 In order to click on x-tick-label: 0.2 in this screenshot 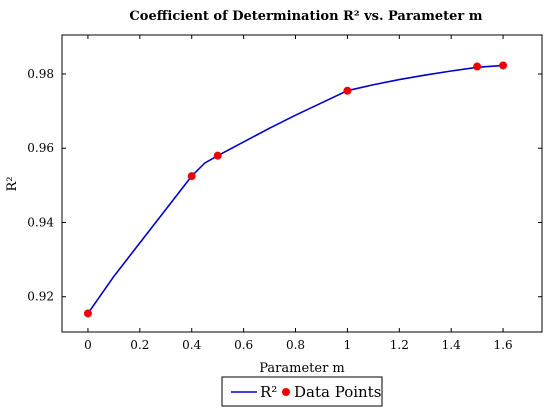, I will do `click(139, 345)`.